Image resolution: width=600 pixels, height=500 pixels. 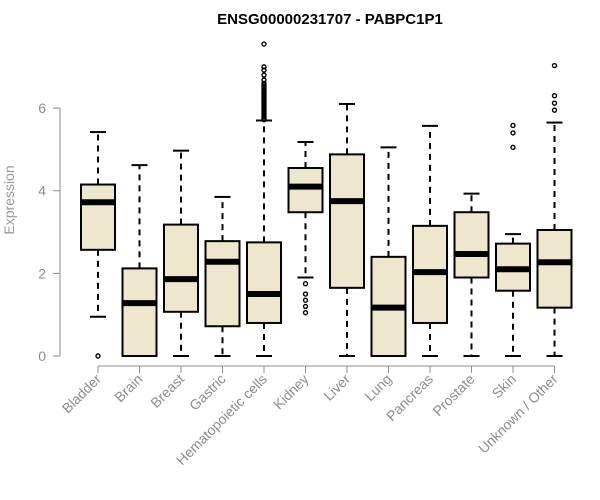 I want to click on y-axis: 0 2 4 6, so click(x=49, y=232).